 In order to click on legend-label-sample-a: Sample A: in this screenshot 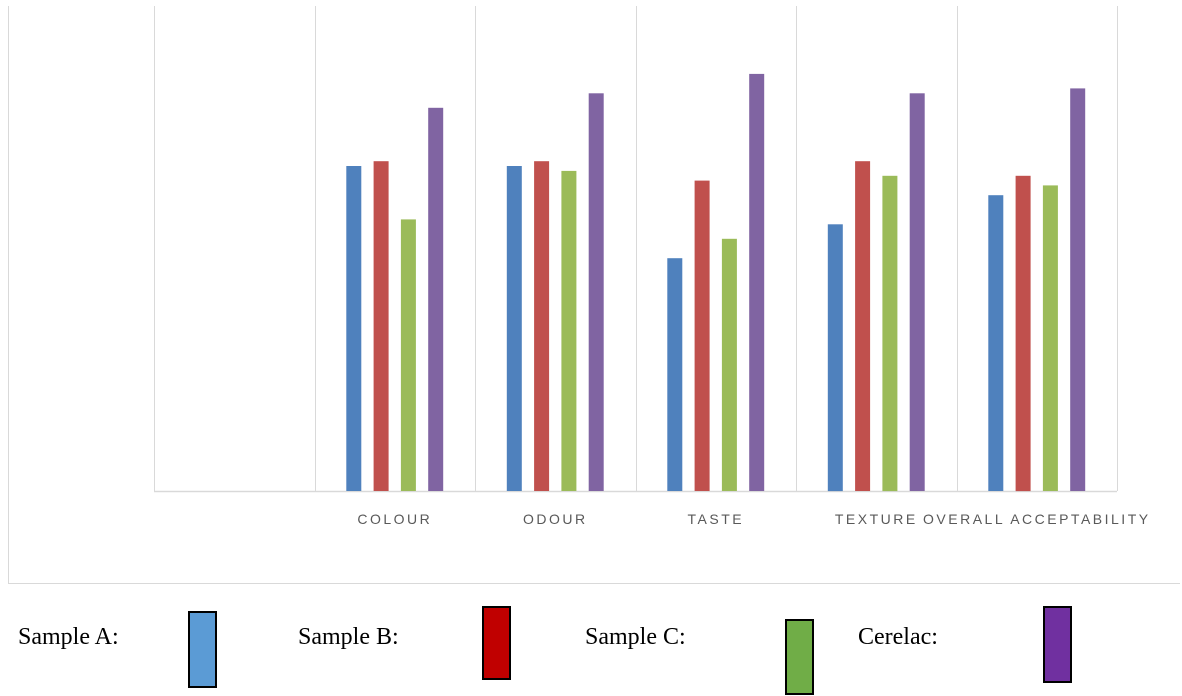, I will do `click(68, 637)`.